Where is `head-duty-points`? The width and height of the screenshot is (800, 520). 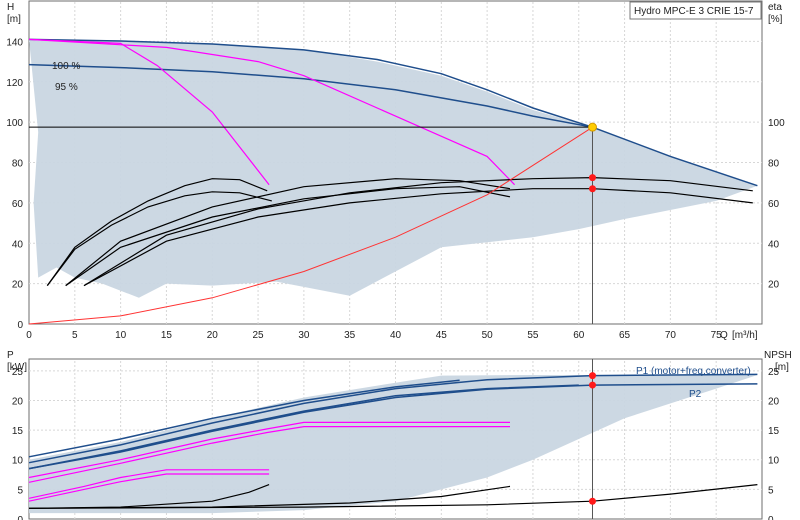 head-duty-points is located at coordinates (592, 157).